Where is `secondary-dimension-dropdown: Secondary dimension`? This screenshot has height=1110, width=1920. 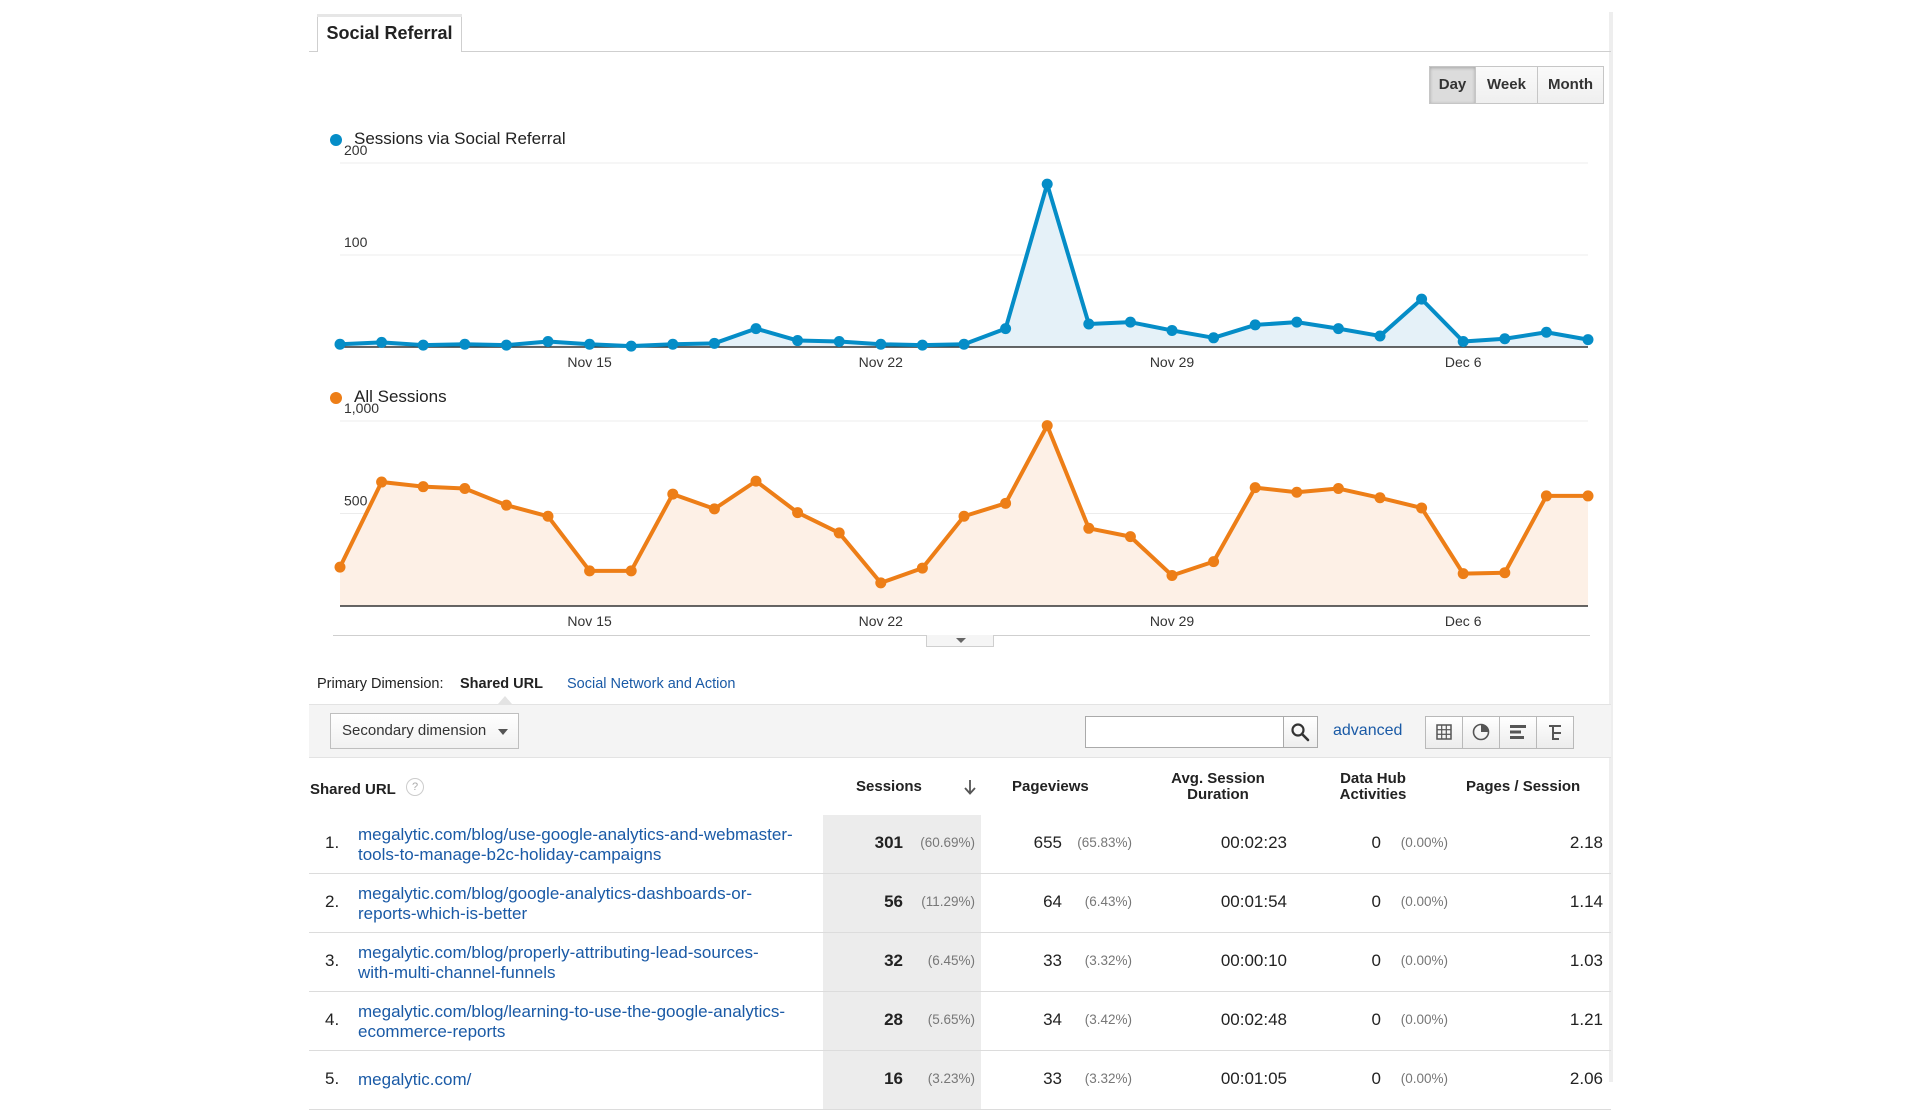
secondary-dimension-dropdown: Secondary dimension is located at coordinates (424, 731).